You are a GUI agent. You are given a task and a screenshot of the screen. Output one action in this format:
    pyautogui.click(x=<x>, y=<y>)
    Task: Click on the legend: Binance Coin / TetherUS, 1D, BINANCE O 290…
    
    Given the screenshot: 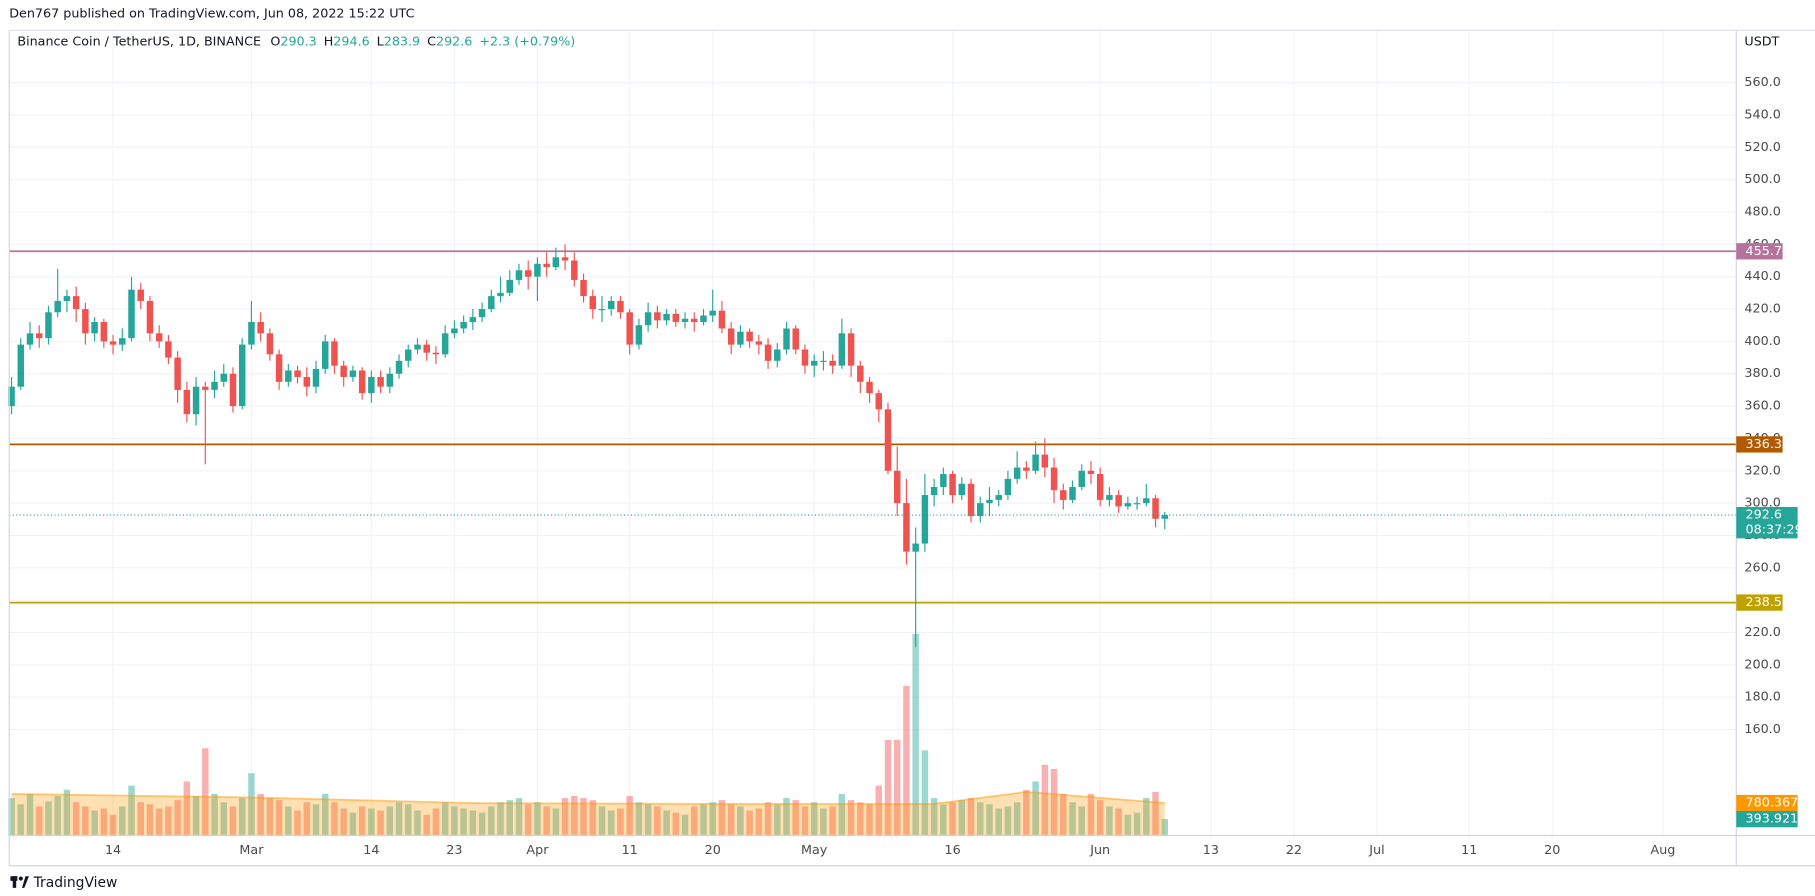 What is the action you would take?
    pyautogui.click(x=296, y=41)
    